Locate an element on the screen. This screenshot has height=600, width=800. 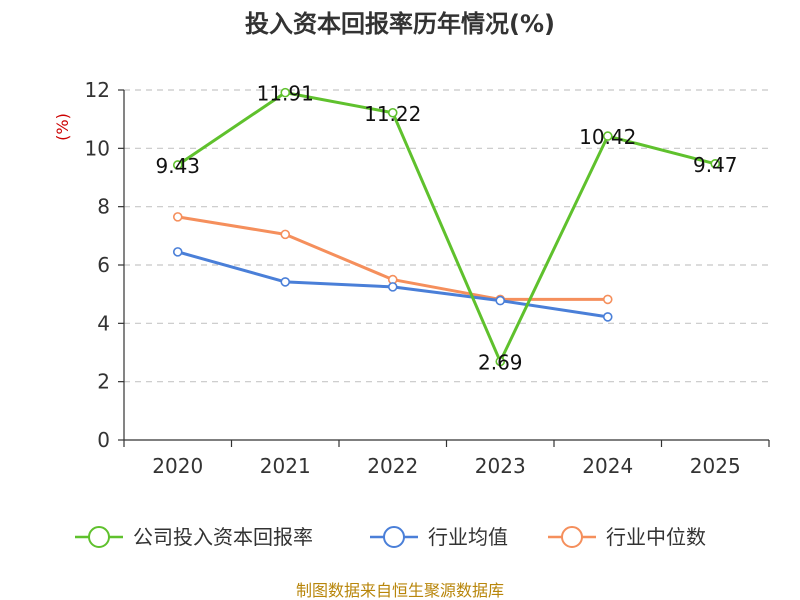
data-label-2021: 11.91 is located at coordinates (285, 94).